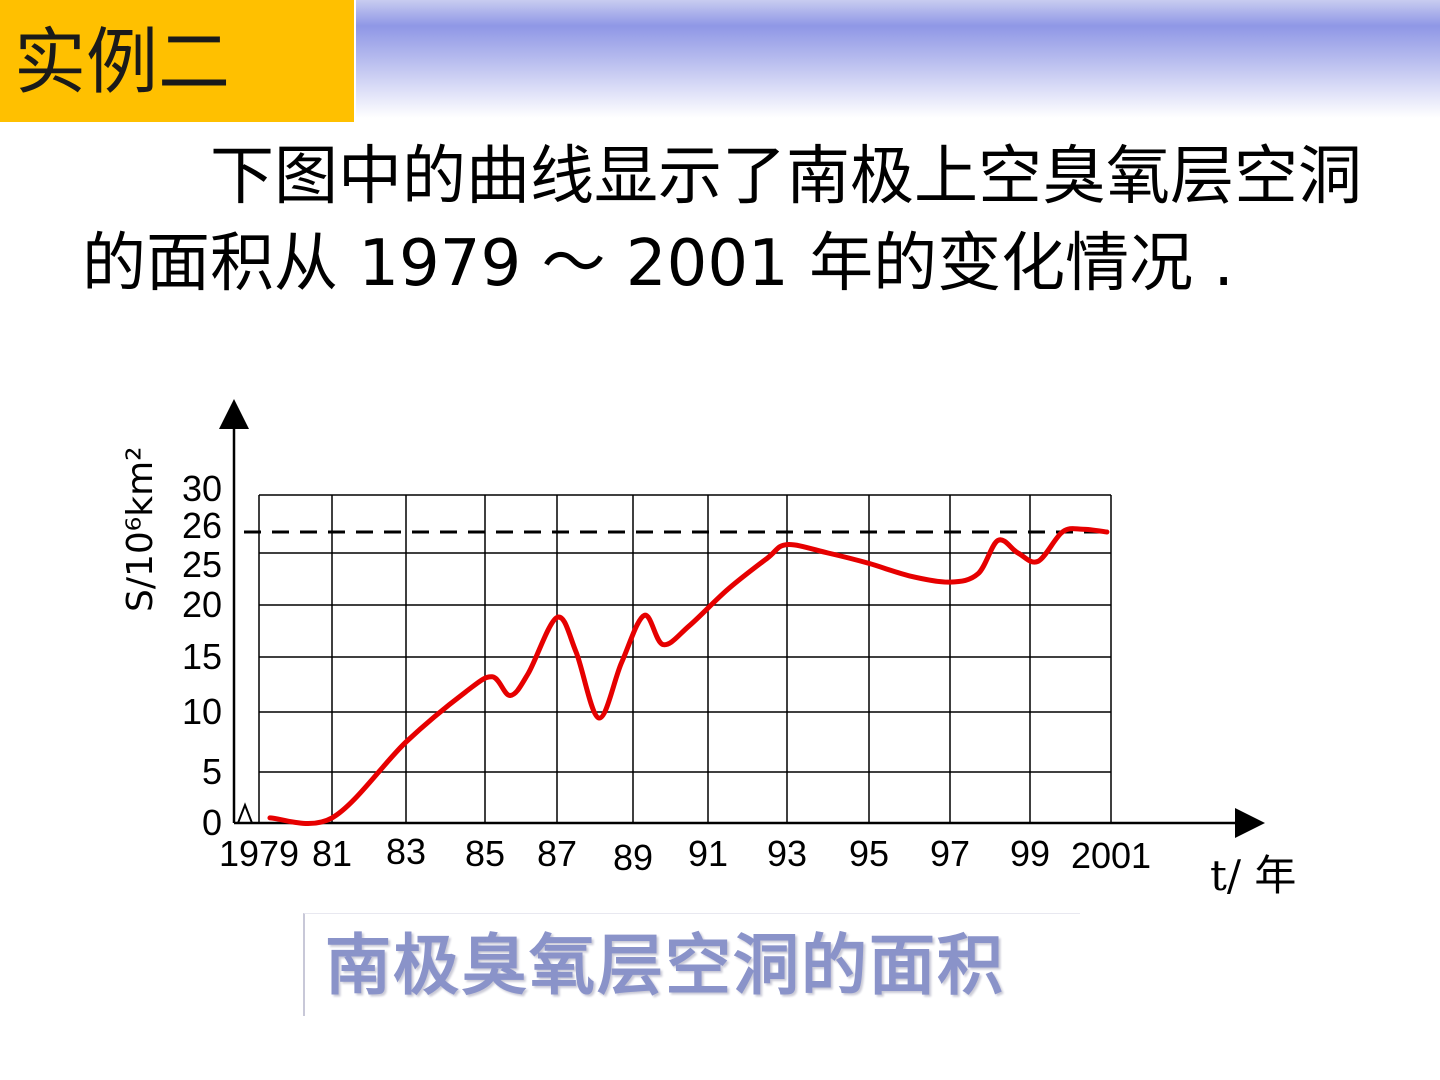 This screenshot has height=1080, width=1440. What do you see at coordinates (1030, 853) in the screenshot?
I see `x-tick-label: 99` at bounding box center [1030, 853].